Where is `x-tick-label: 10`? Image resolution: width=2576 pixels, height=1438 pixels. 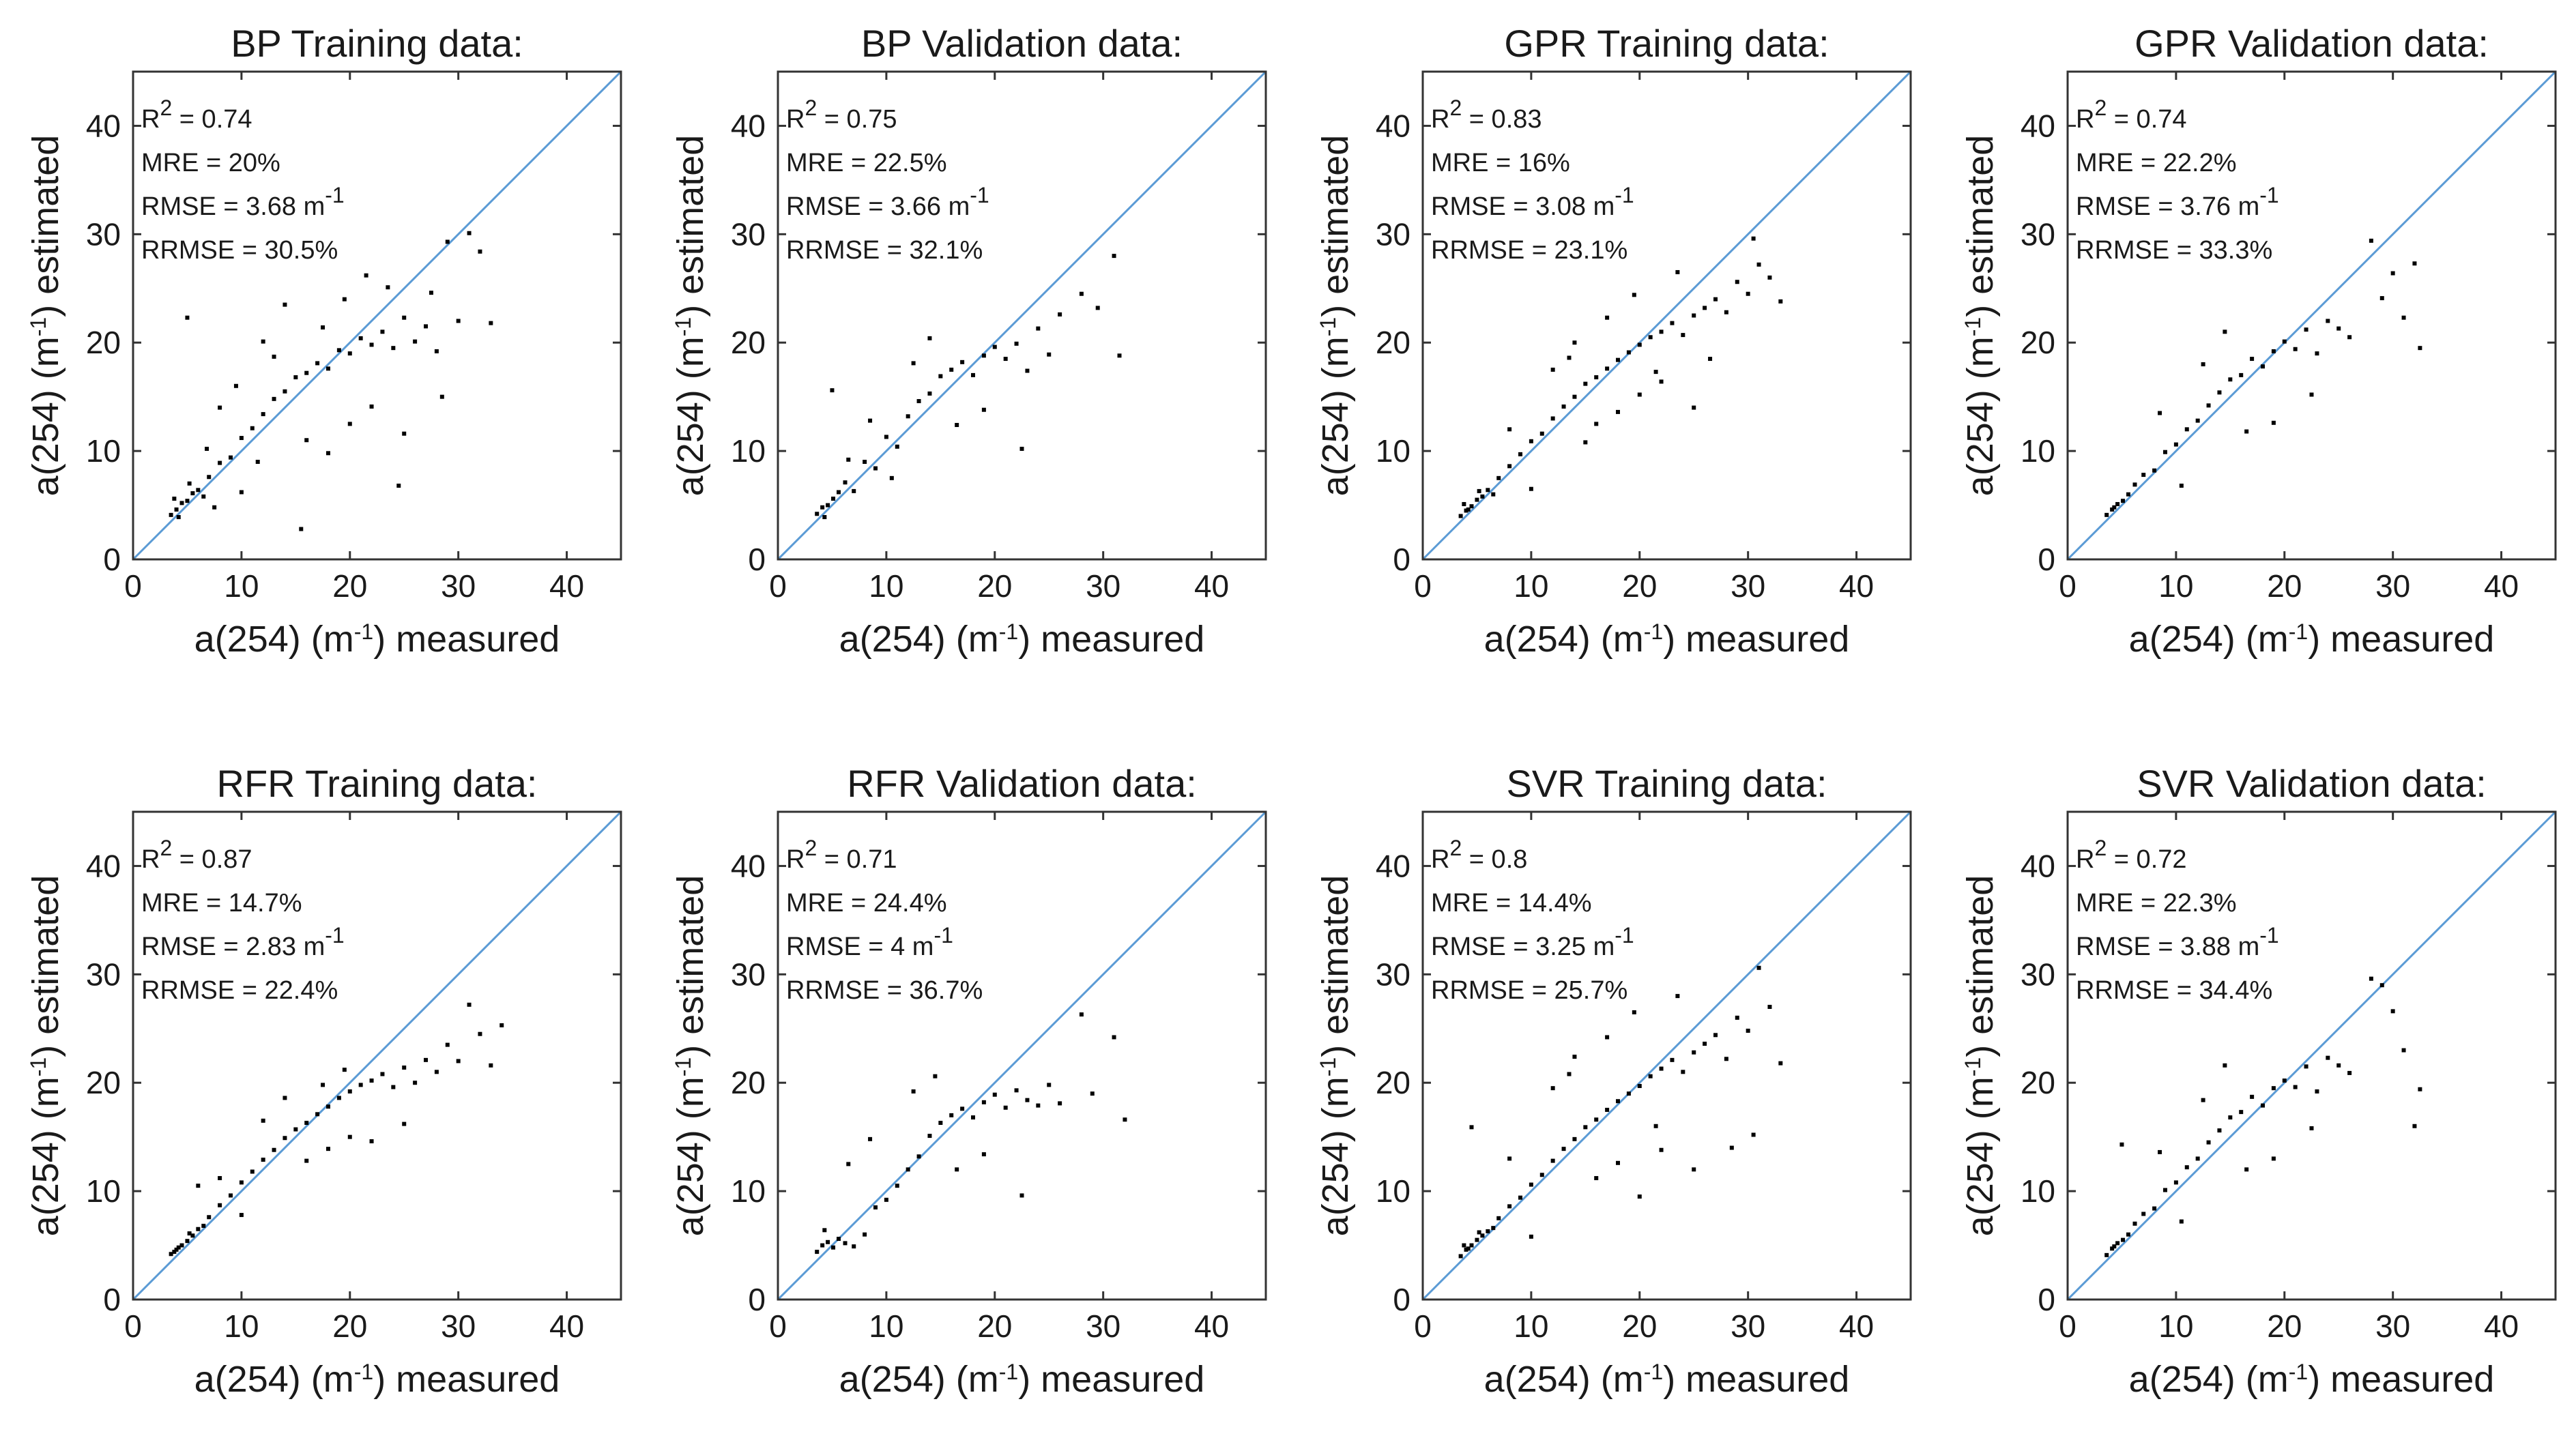 x-tick-label: 10 is located at coordinates (1531, 1326).